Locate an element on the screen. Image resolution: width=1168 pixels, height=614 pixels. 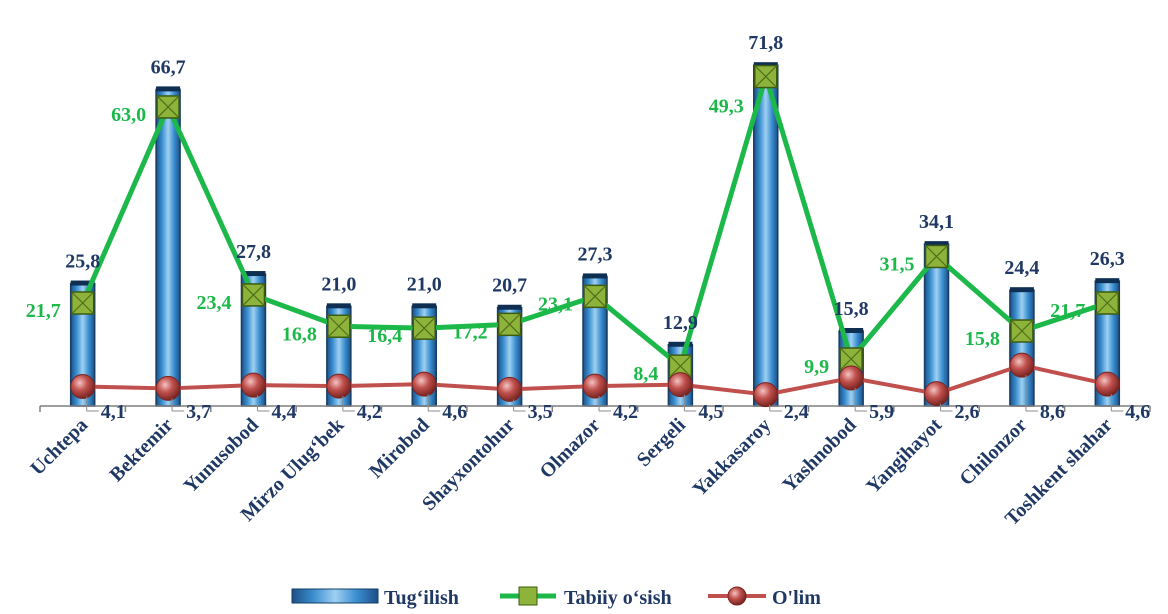
x-tick-label: Bektemir is located at coordinates (141, 450).